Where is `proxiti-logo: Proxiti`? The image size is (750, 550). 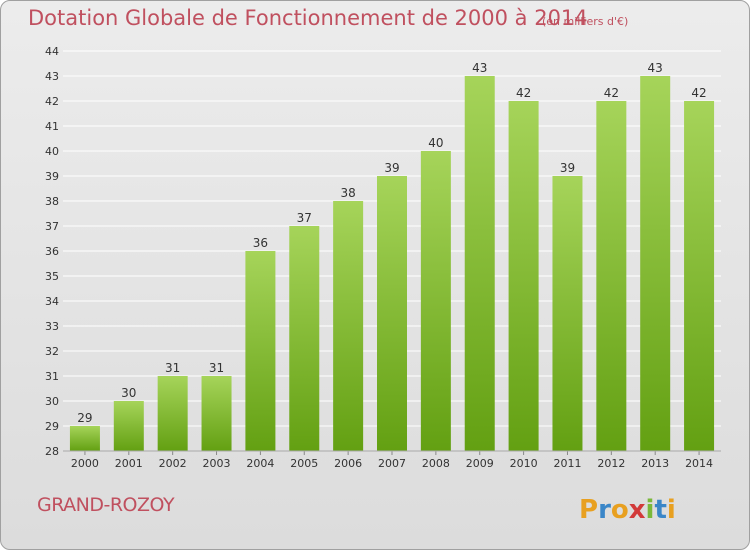 proxiti-logo: Proxiti is located at coordinates (627, 510).